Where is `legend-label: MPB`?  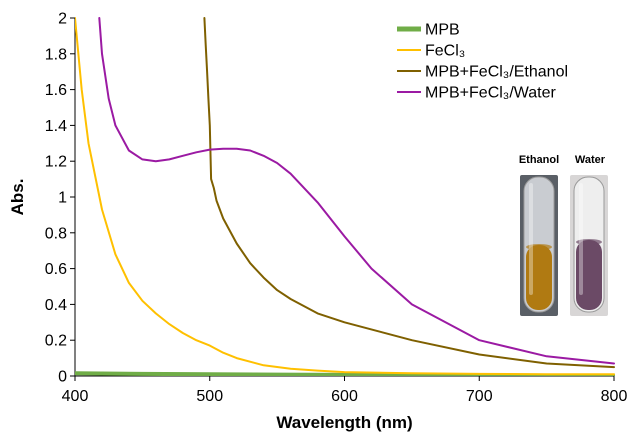
legend-label: MPB is located at coordinates (442, 30).